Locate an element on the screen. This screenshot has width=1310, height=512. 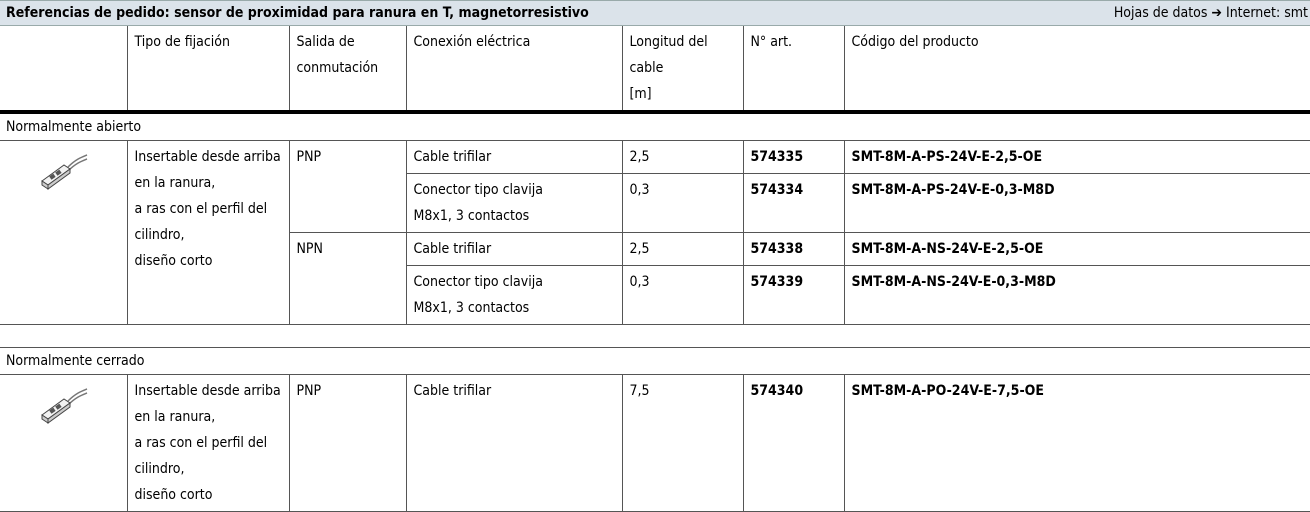
product-code: SMT-8M-A-NS-24V-E-0,3-M8D is located at coordinates (1076, 295).